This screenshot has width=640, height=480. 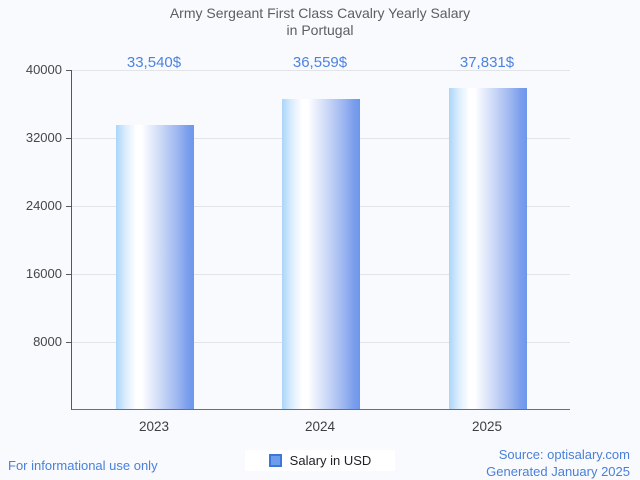 I want to click on x-axis-label-2024: 2024, so click(x=320, y=426).